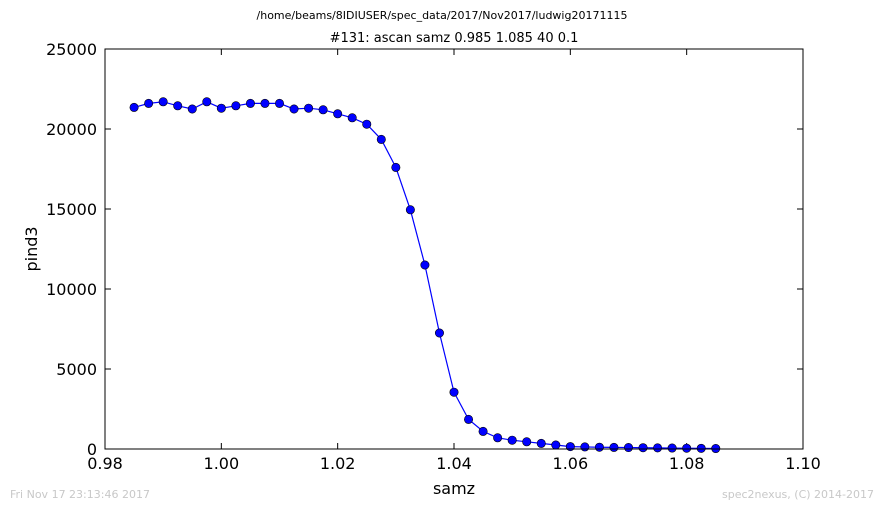 This screenshot has height=509, width=884. What do you see at coordinates (454, 488) in the screenshot?
I see `x-axis-label: samz` at bounding box center [454, 488].